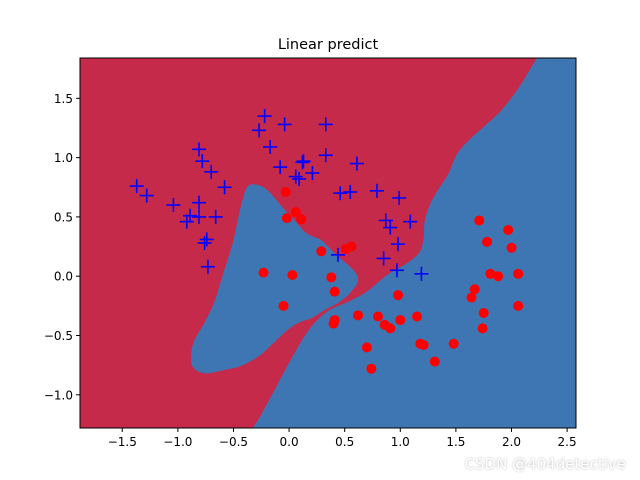  Describe the element at coordinates (58, 336) in the screenshot. I see `y-tick-label: −0.5` at that location.